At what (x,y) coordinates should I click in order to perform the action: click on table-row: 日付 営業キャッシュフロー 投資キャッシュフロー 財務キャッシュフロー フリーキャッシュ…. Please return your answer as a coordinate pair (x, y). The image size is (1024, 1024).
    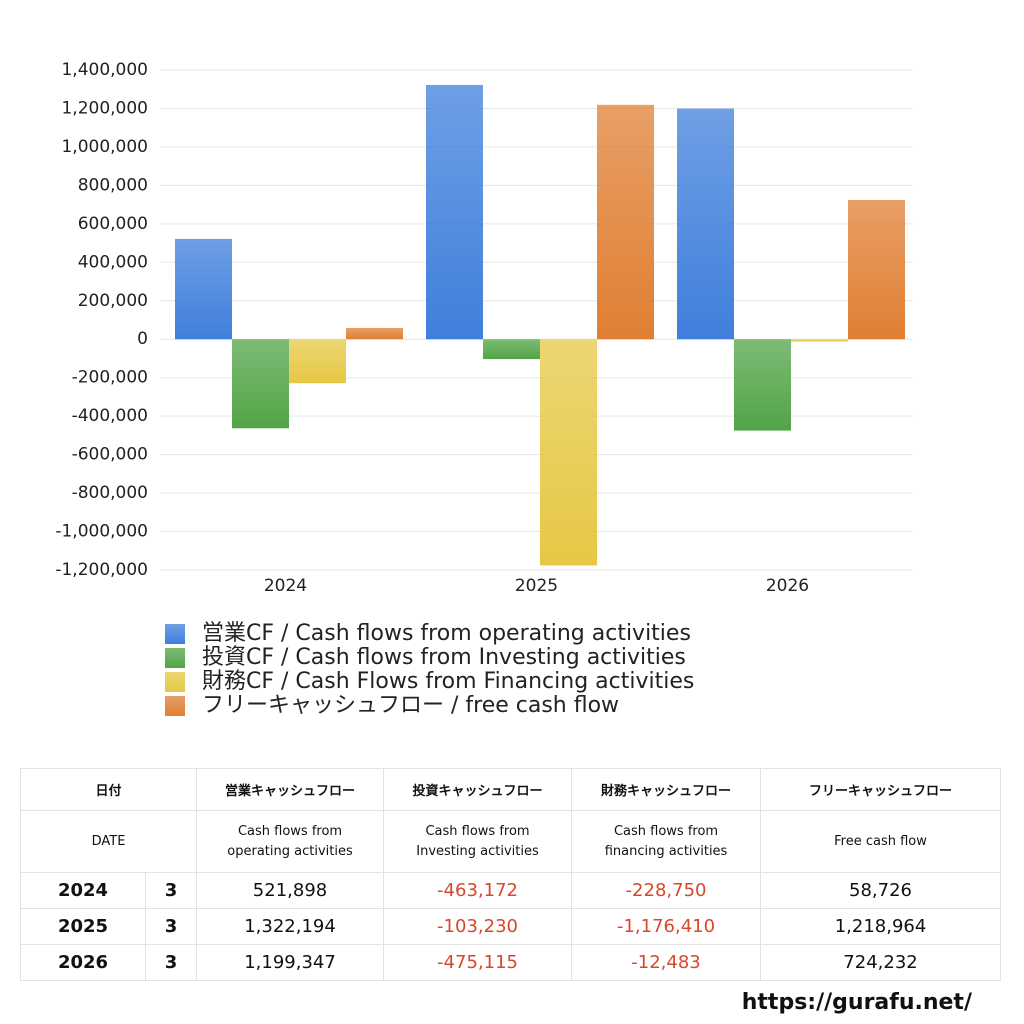
    Looking at the image, I should click on (510, 789).